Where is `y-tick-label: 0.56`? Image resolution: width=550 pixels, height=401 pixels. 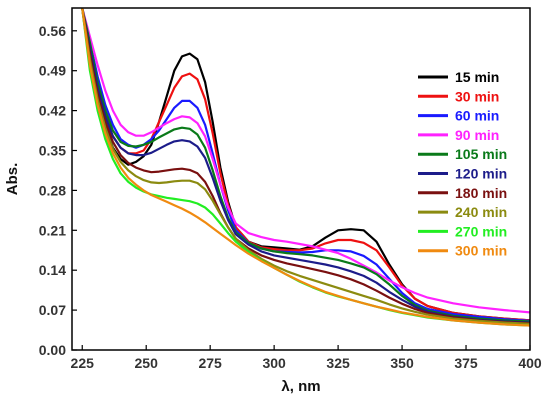 y-tick-label: 0.56 is located at coordinates (52, 31).